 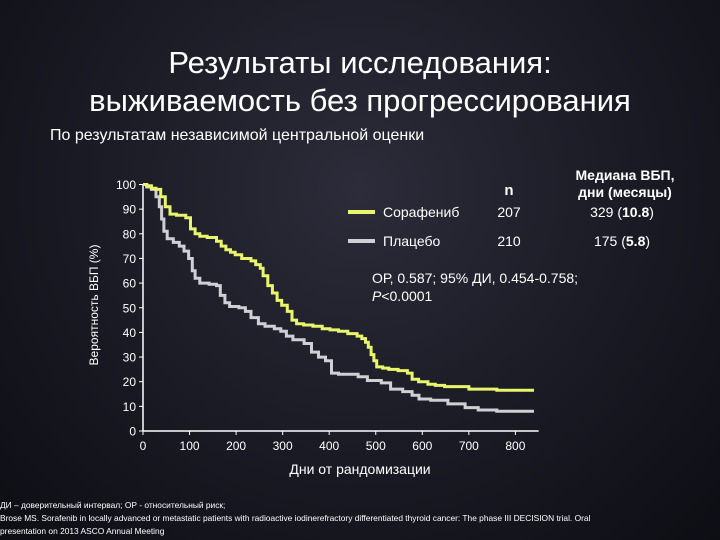 What do you see at coordinates (329, 446) in the screenshot?
I see `x-tick-label: 400` at bounding box center [329, 446].